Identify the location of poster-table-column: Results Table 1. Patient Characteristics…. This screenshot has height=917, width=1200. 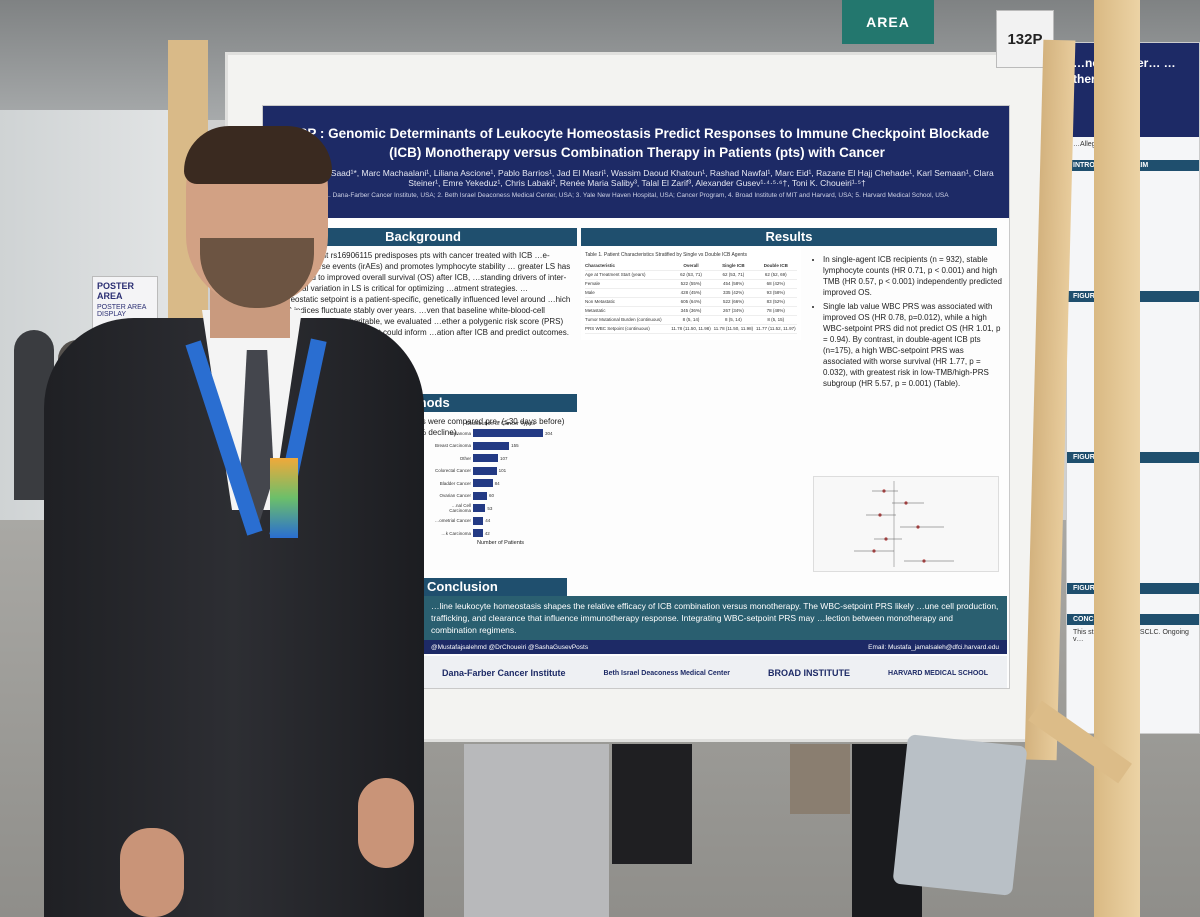
(789, 401).